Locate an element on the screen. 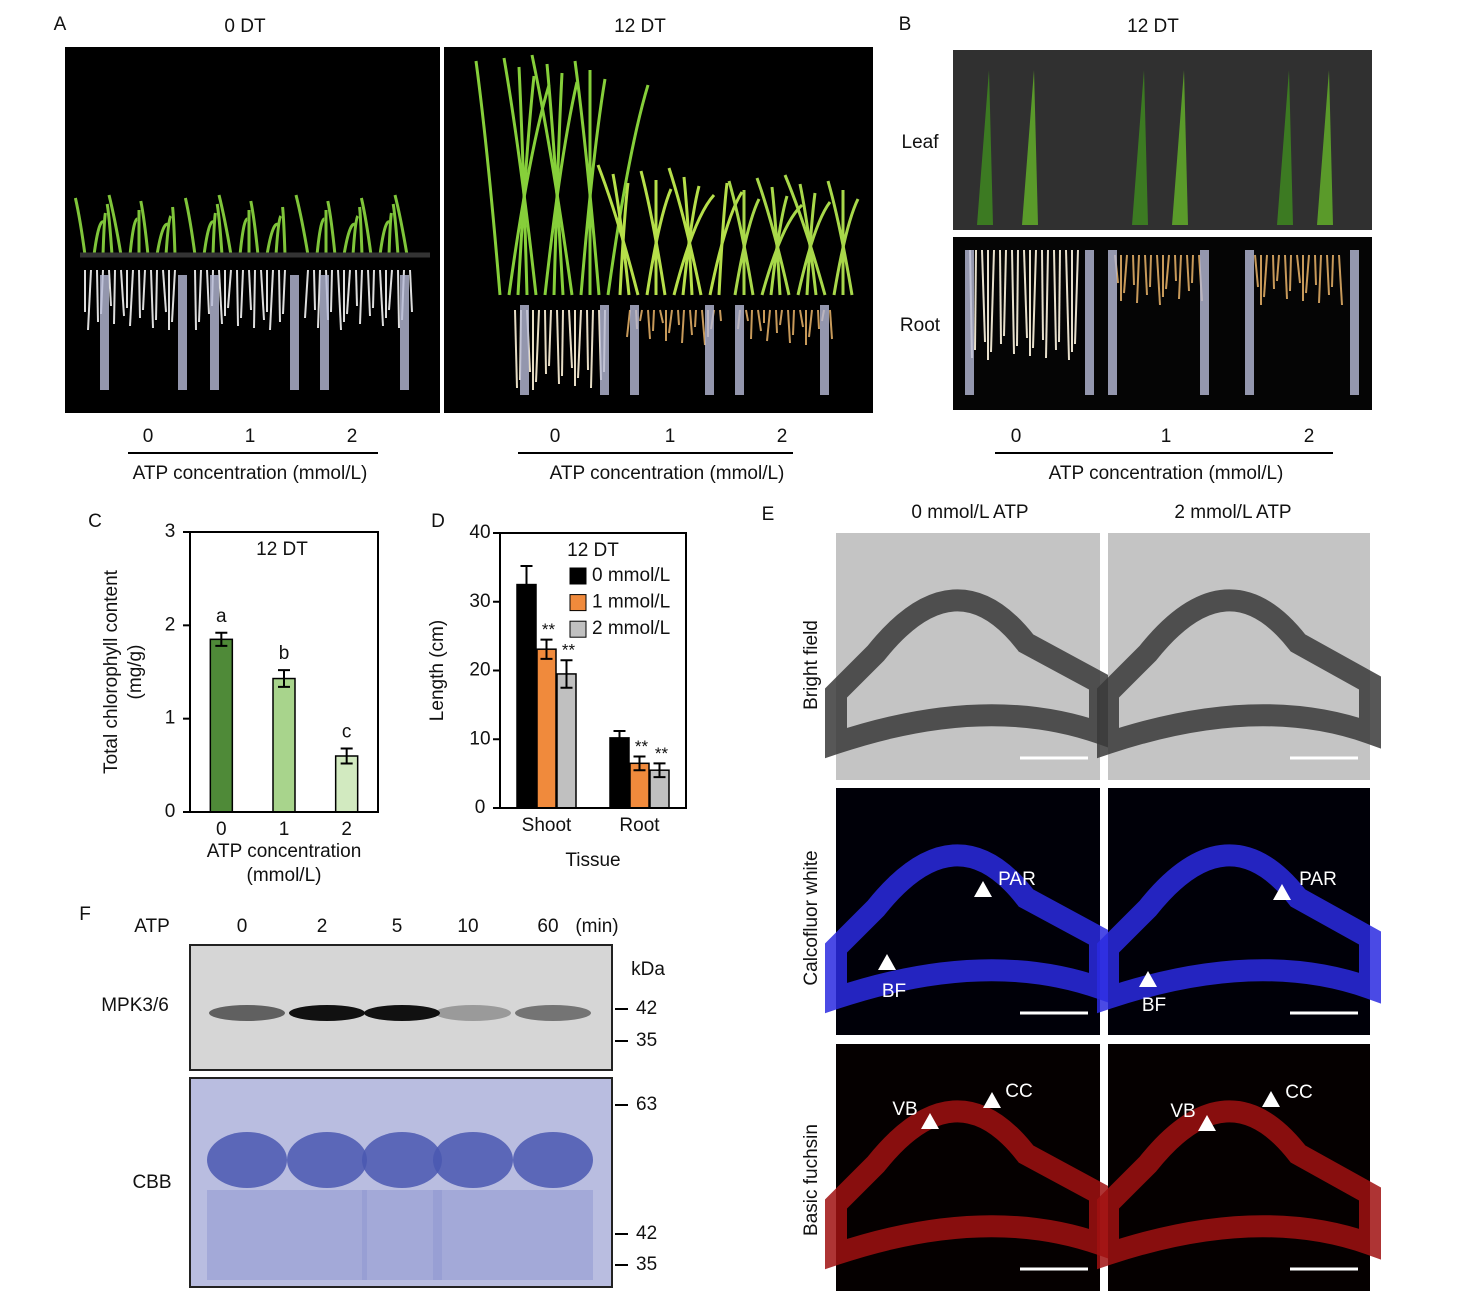 This screenshot has height=1310, width=1471. time-unit: (min) is located at coordinates (596, 926).